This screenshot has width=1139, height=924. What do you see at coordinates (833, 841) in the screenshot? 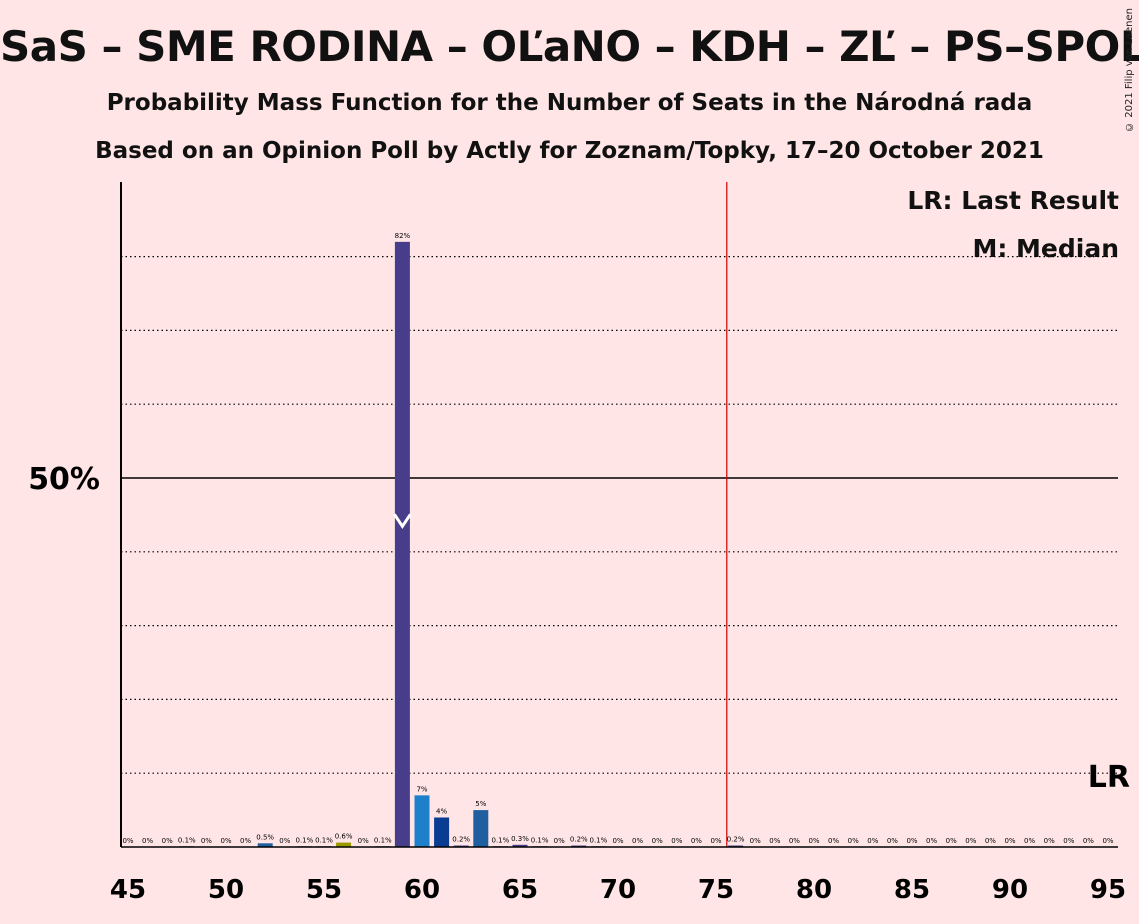
I see `bar-label-81: 0%` at bounding box center [833, 841].